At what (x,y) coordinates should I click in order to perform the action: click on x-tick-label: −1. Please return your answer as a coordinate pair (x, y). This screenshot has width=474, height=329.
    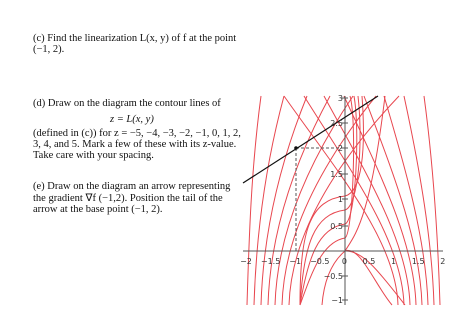
    Looking at the image, I should click on (295, 261).